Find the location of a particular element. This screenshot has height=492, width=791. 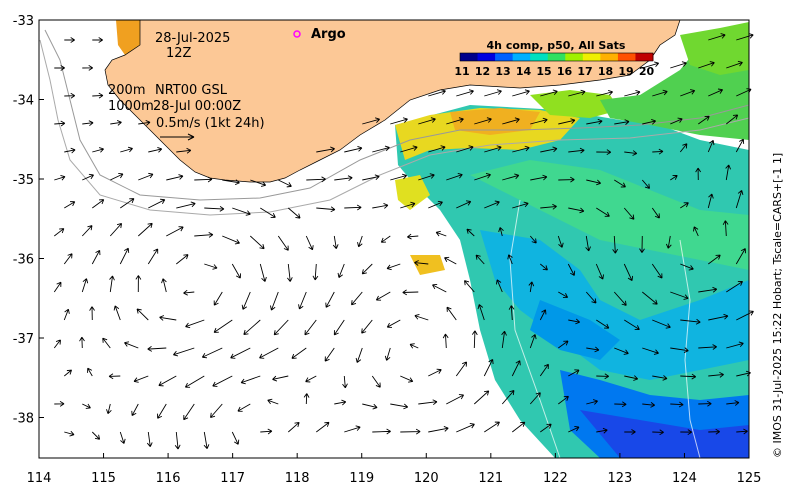

x-tick-label: 120 is located at coordinates (426, 478).